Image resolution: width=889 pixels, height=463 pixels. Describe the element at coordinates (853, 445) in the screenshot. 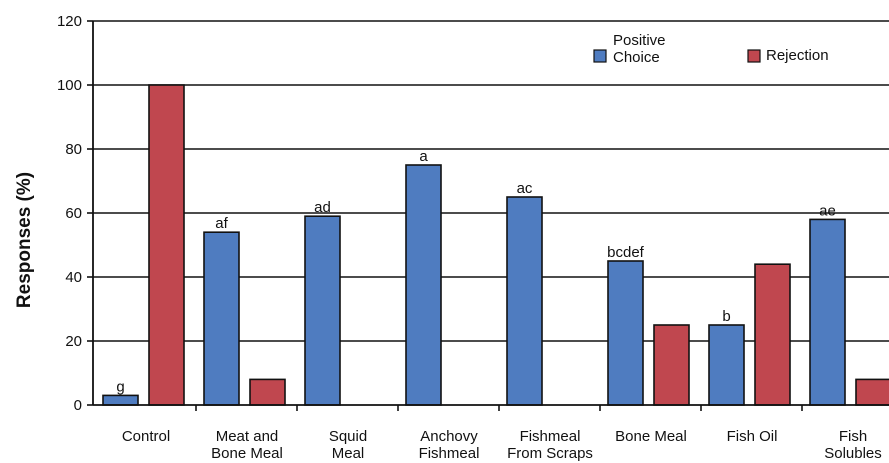

I see `category-label: Fish Solubles` at that location.